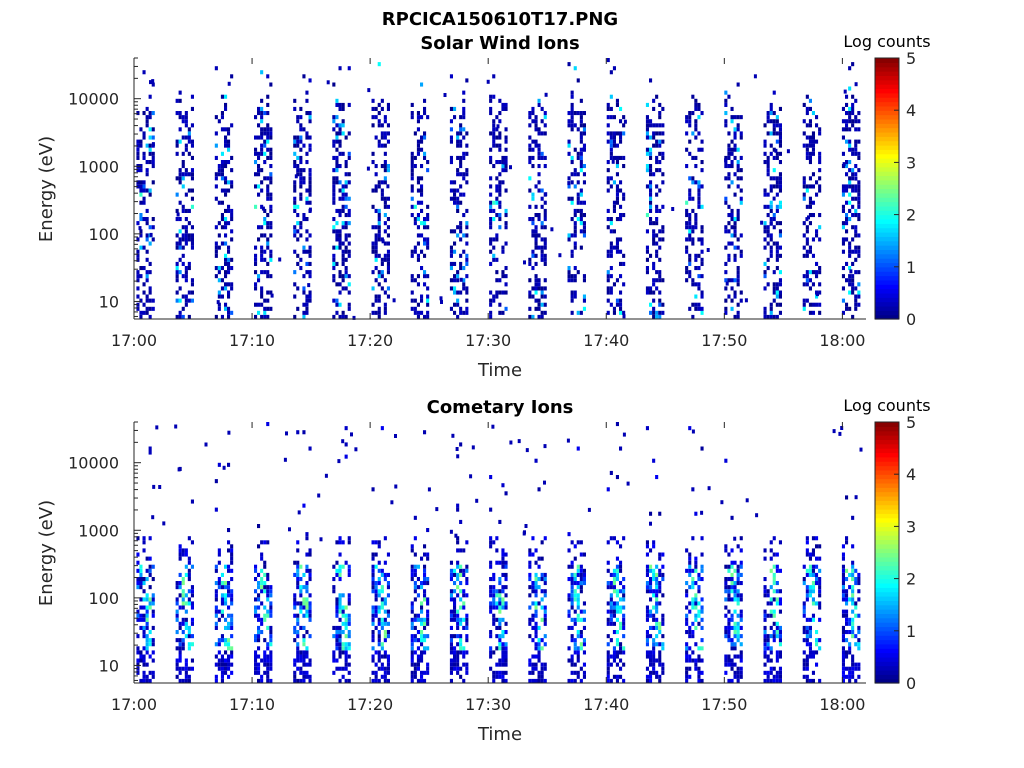 The image size is (1024, 768). What do you see at coordinates (911, 58) in the screenshot?
I see `colorbar-tick-label: 5` at bounding box center [911, 58].